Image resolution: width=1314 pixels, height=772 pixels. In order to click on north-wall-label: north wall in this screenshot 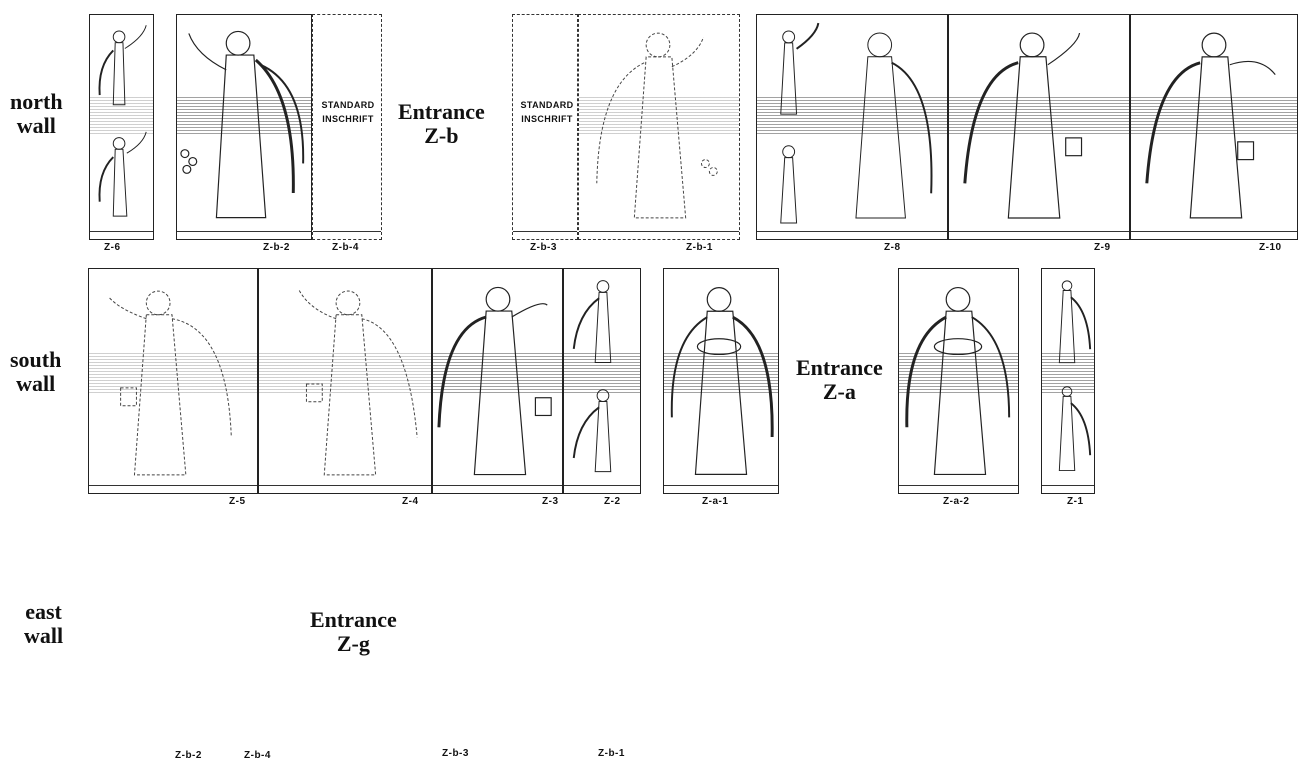, I will do `click(36, 113)`.